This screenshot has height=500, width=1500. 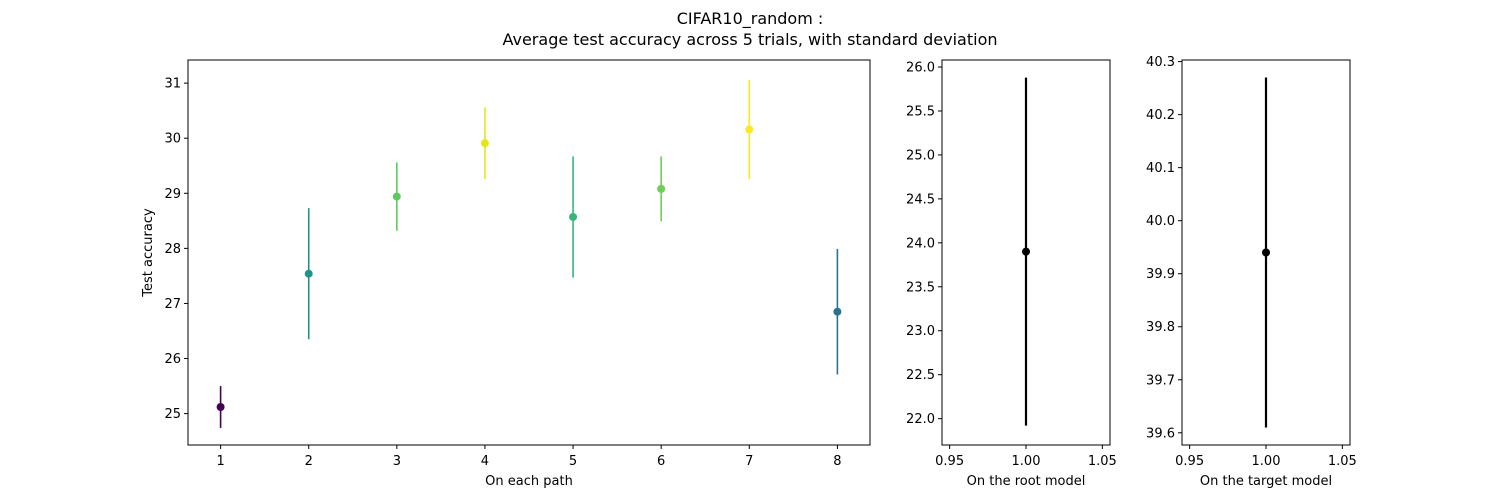 I want to click on y-tick-label: 29, so click(x=172, y=194).